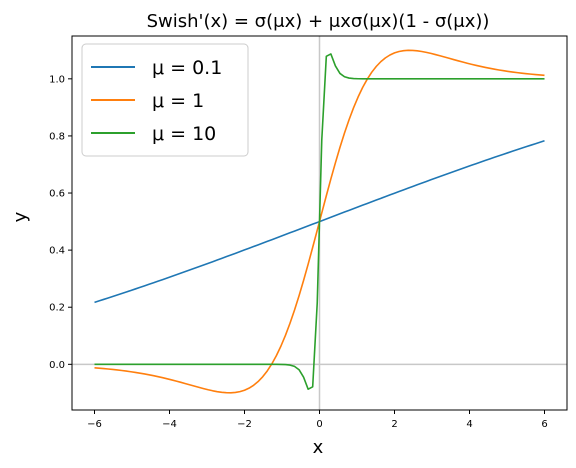 The height and width of the screenshot is (468, 576). Describe the element at coordinates (57, 251) in the screenshot. I see `y-tick-label: 0.4` at that location.